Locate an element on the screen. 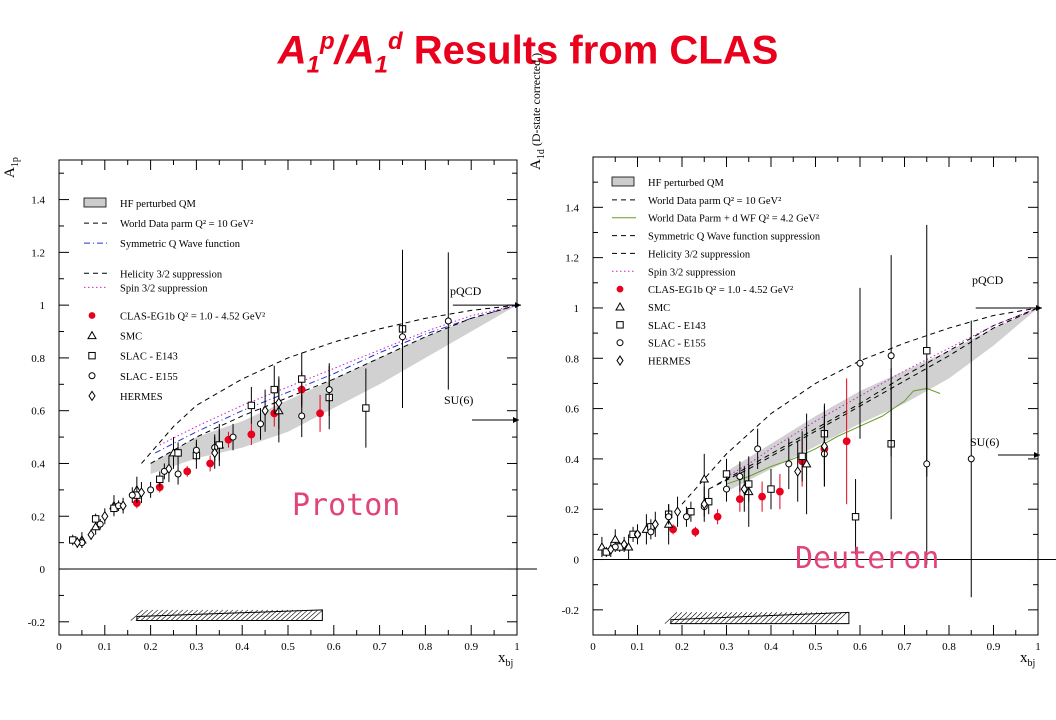 The image size is (1056, 720). legend-entry: HF perturbed QM is located at coordinates (158, 204).